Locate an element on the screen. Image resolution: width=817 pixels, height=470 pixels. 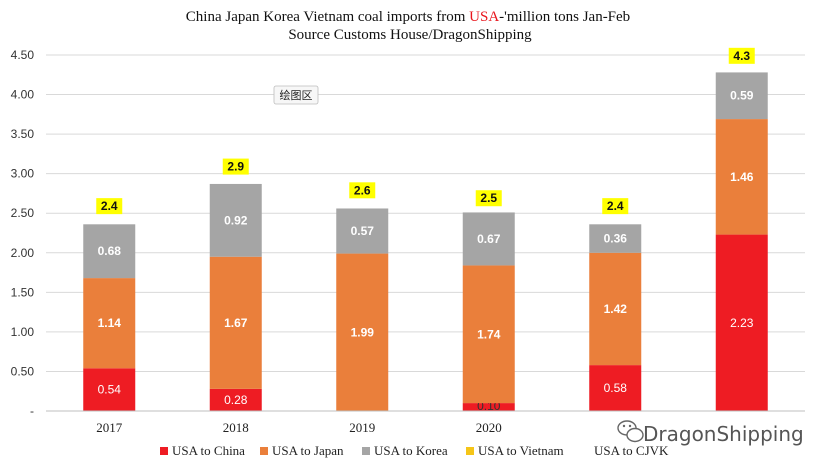
x-axis: 2017 2018 2019 2020 is located at coordinates (425, 422).